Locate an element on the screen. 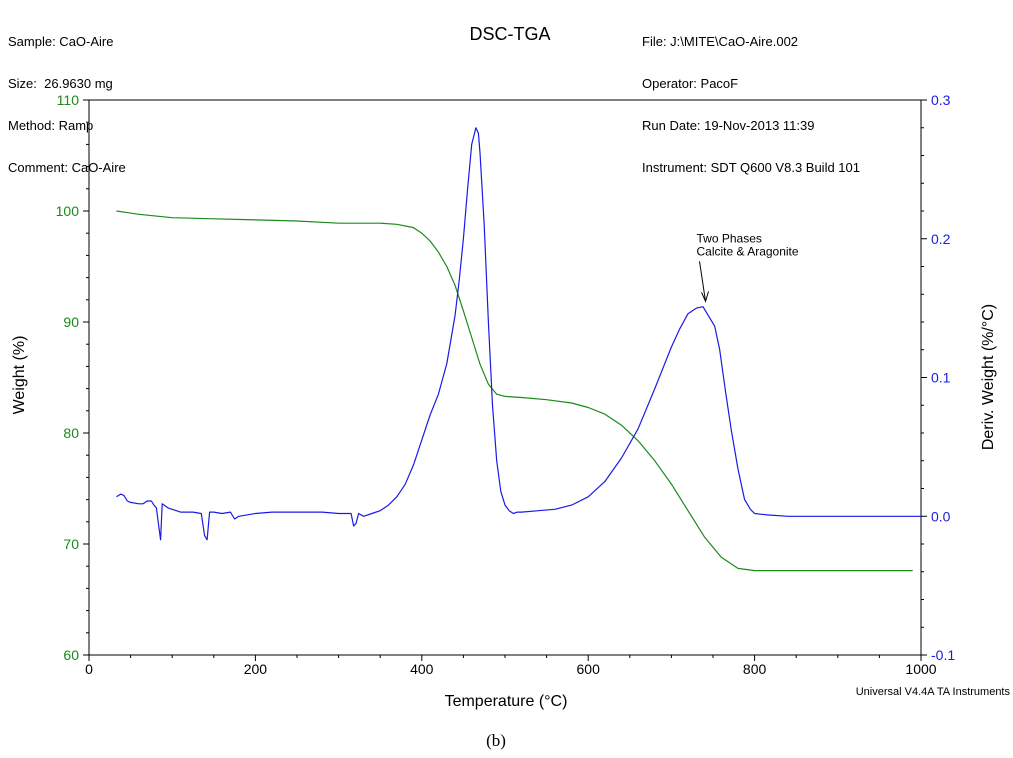  software-credit: Universal V4.4A TA Instruments is located at coordinates (932, 692).